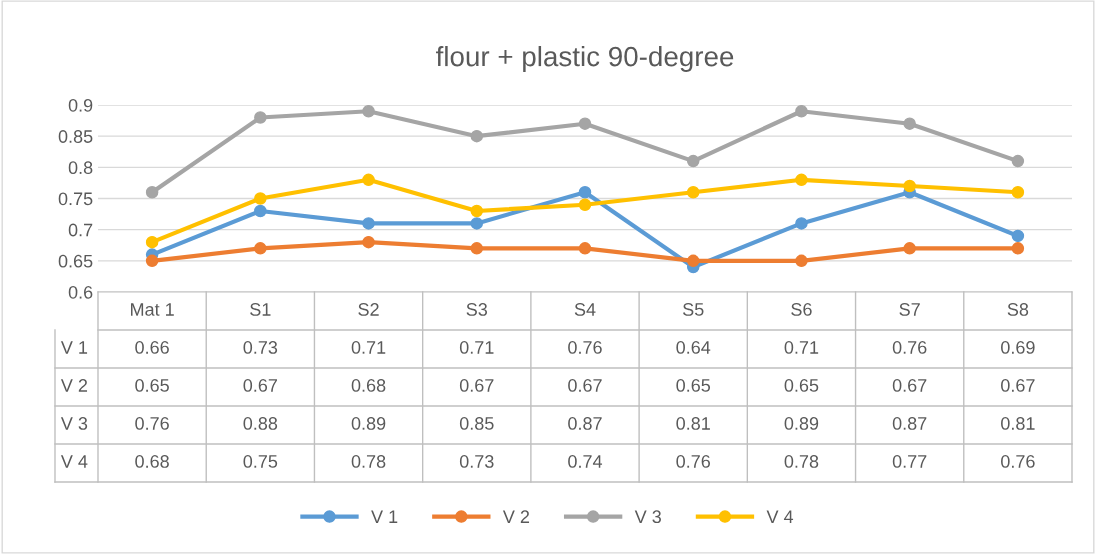 Image resolution: width=1096 pixels, height=554 pixels. I want to click on y-tick-label: 0.75, so click(75, 199).